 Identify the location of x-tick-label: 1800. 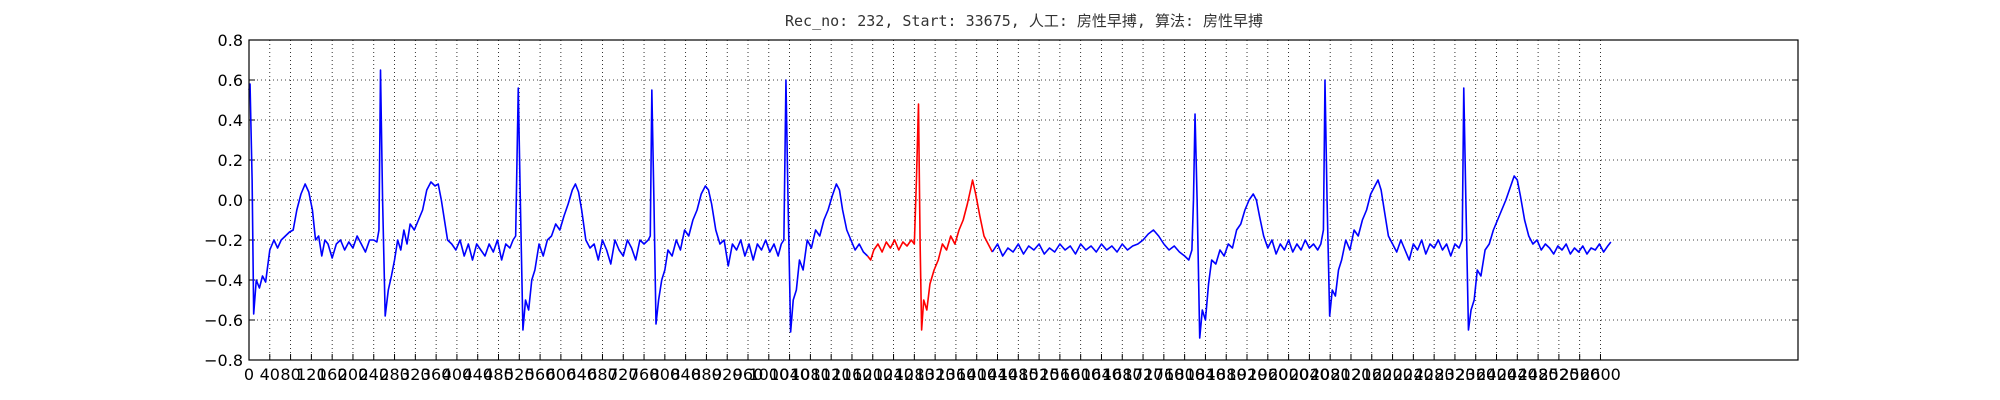
(1184, 374).